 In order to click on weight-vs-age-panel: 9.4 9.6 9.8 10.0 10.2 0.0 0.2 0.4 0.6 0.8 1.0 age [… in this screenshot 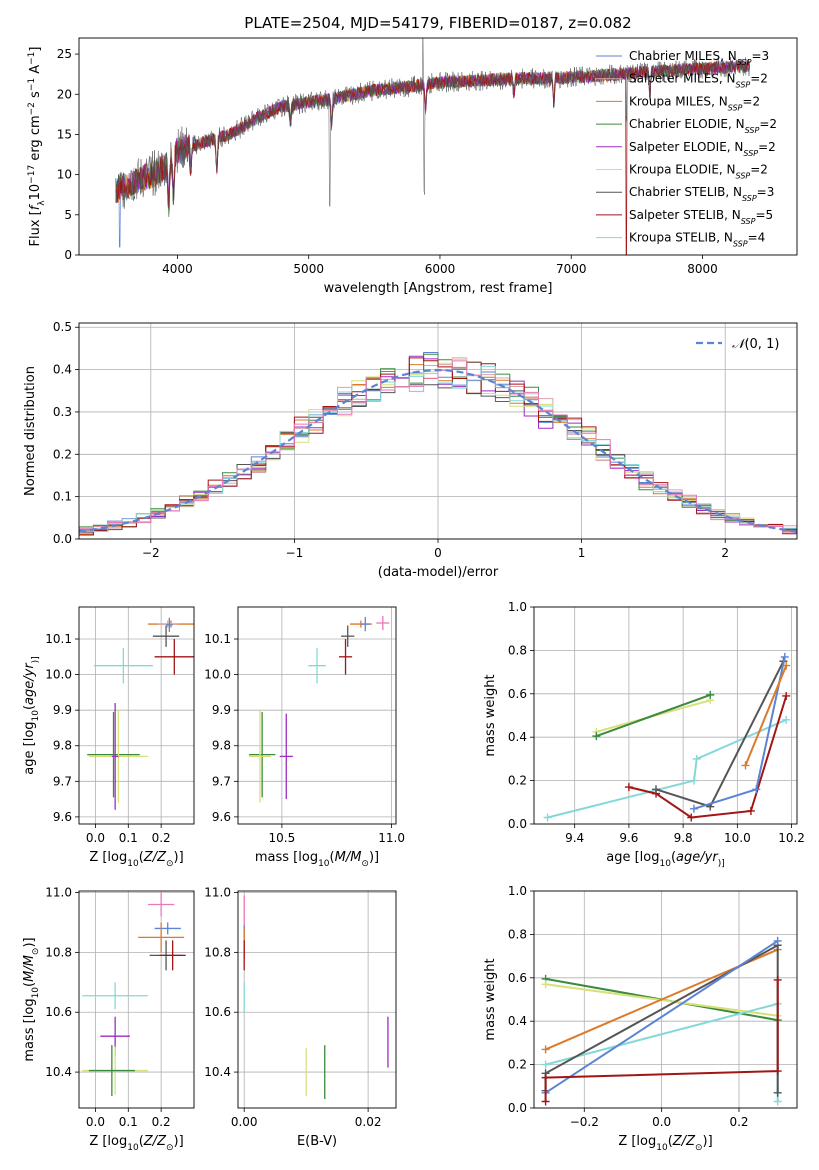, I will do `click(644, 734)`.